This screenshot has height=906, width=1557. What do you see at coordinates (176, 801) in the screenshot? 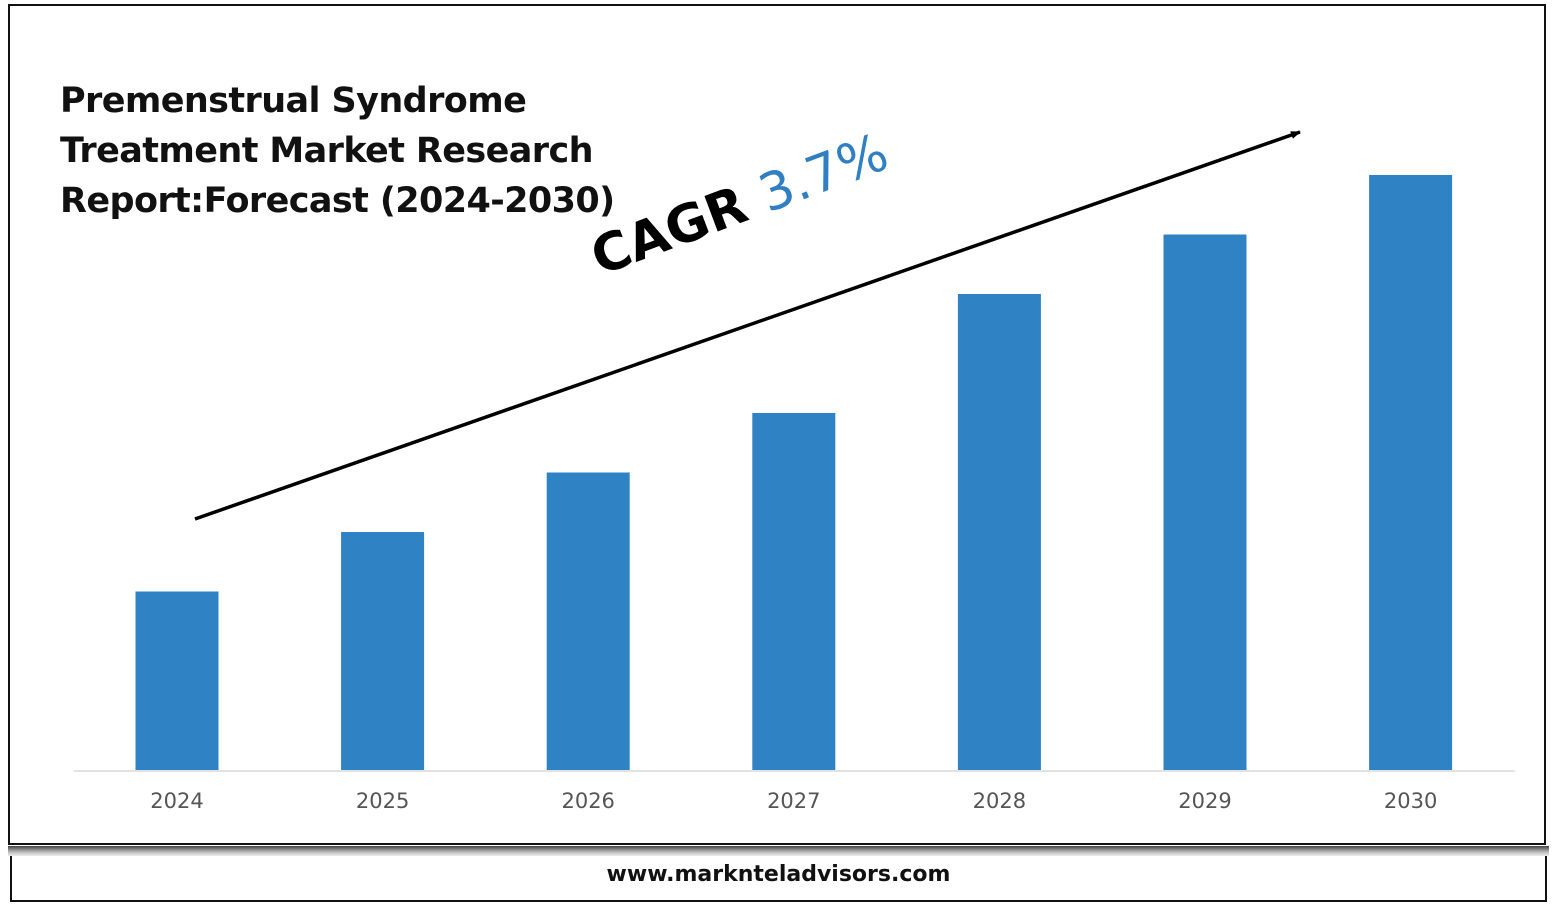
I see `x-tick-label: 2024` at bounding box center [176, 801].